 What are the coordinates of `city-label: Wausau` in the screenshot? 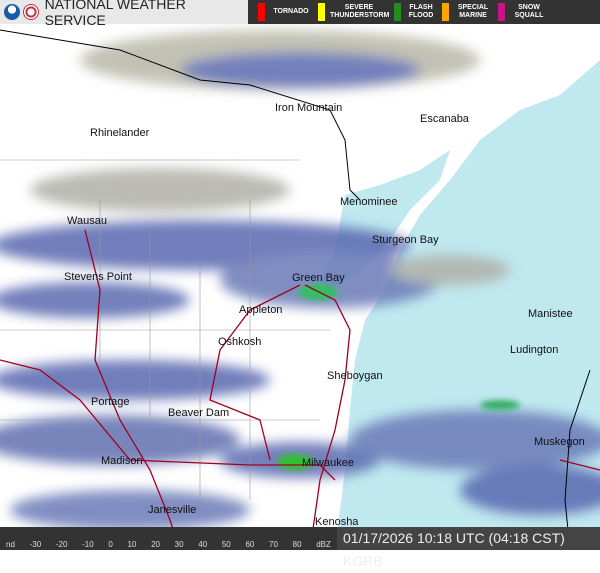 It's located at (87, 221).